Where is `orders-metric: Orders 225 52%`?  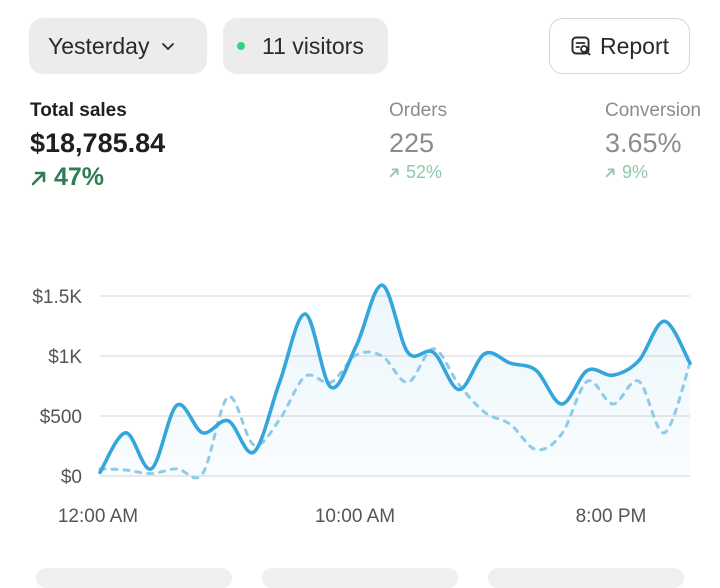
orders-metric: Orders 225 52% is located at coordinates (418, 141).